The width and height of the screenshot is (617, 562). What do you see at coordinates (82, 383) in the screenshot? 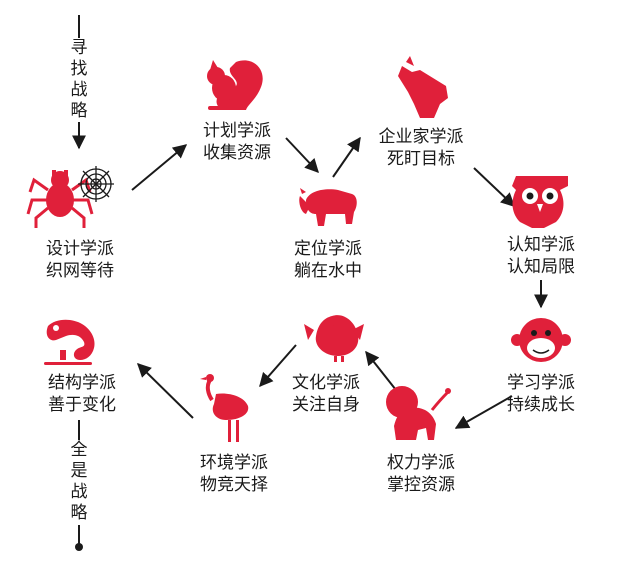
I see `school-name: 结构学派` at bounding box center [82, 383].